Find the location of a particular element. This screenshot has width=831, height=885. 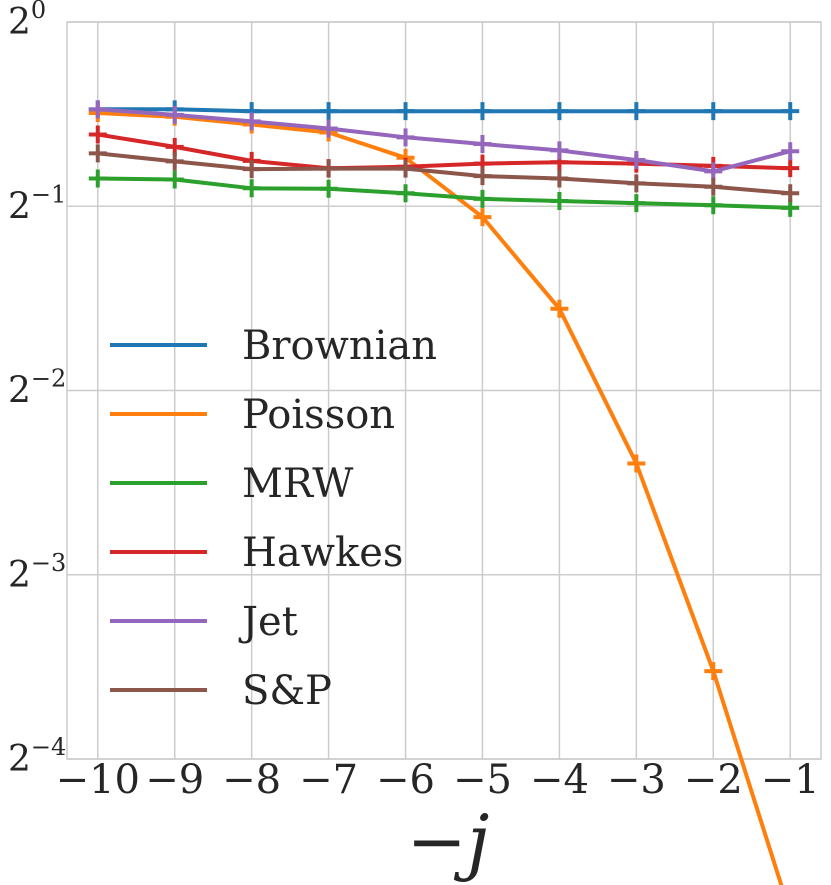

x-tick-label: −2 is located at coordinates (713, 780).